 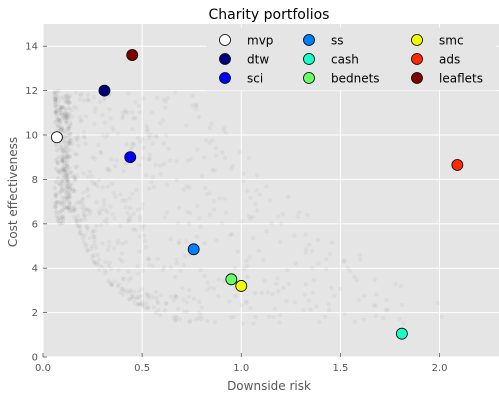 What do you see at coordinates (142, 368) in the screenshot?
I see `x-tick-label: 0.5` at bounding box center [142, 368].